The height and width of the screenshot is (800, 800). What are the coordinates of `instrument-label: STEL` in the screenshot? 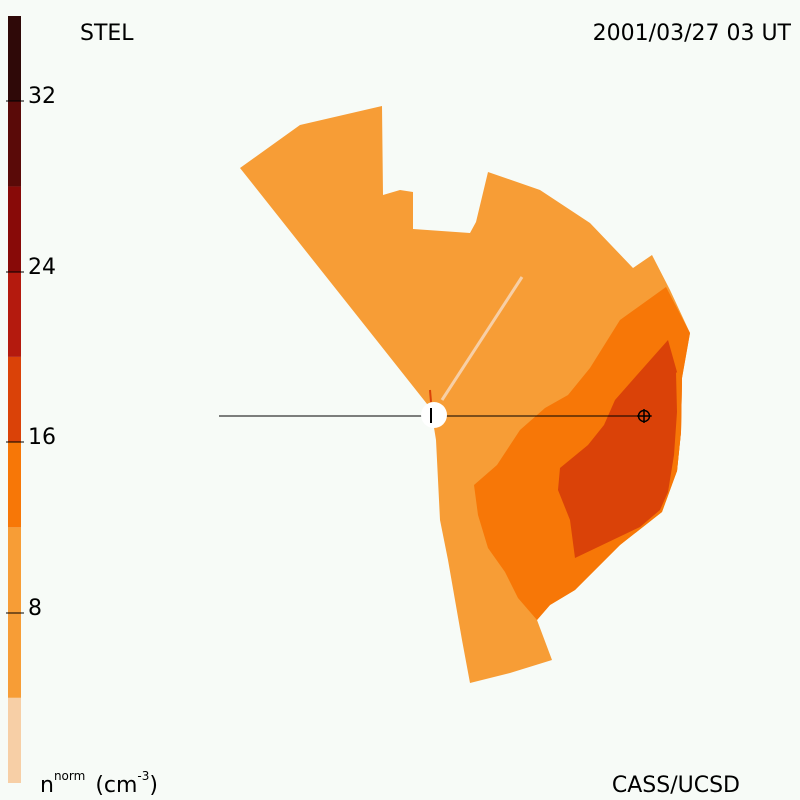 It's located at (107, 33).